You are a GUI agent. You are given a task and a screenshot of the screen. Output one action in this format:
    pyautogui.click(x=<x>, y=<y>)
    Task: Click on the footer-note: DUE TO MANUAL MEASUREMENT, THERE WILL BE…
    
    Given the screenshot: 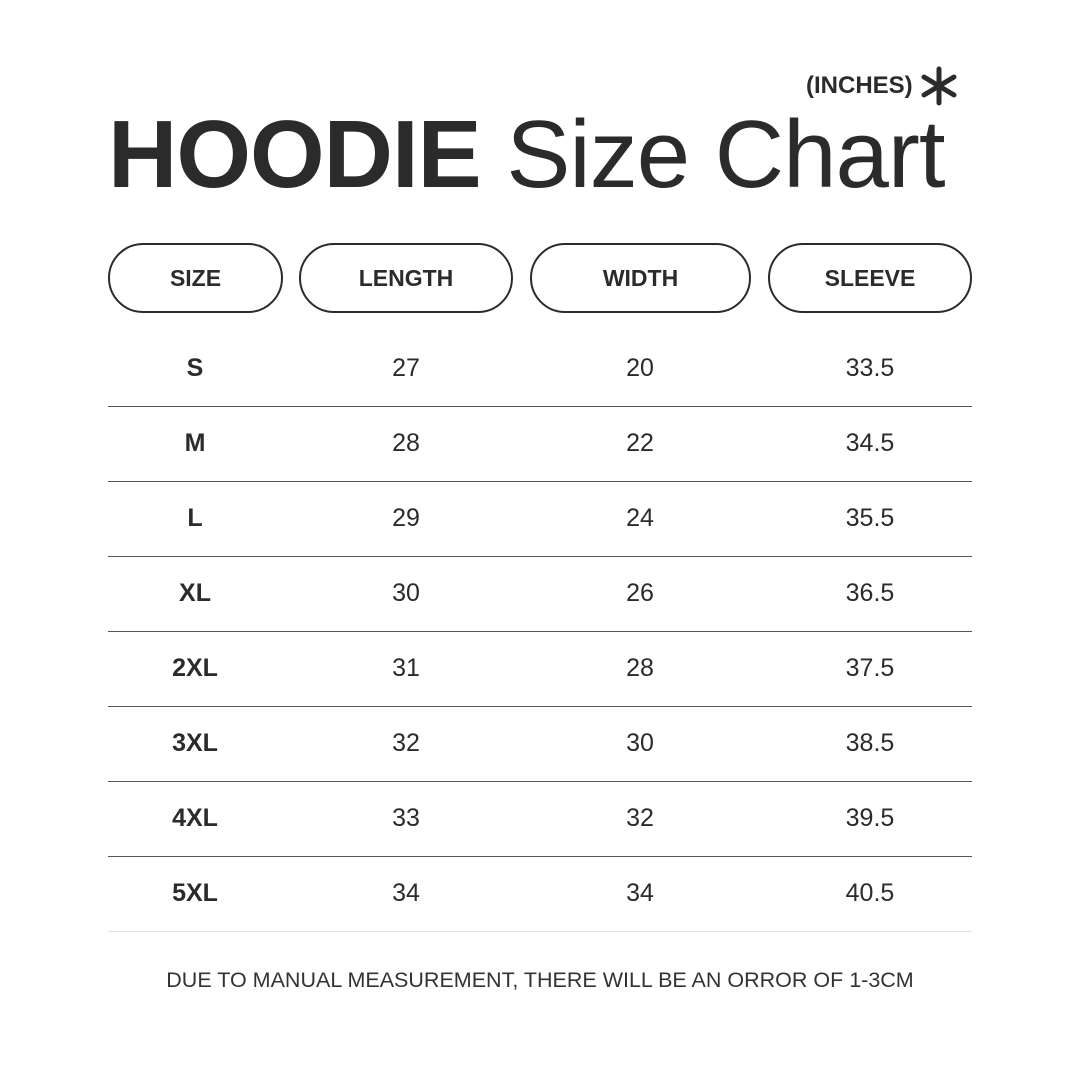 What is the action you would take?
    pyautogui.click(x=540, y=980)
    